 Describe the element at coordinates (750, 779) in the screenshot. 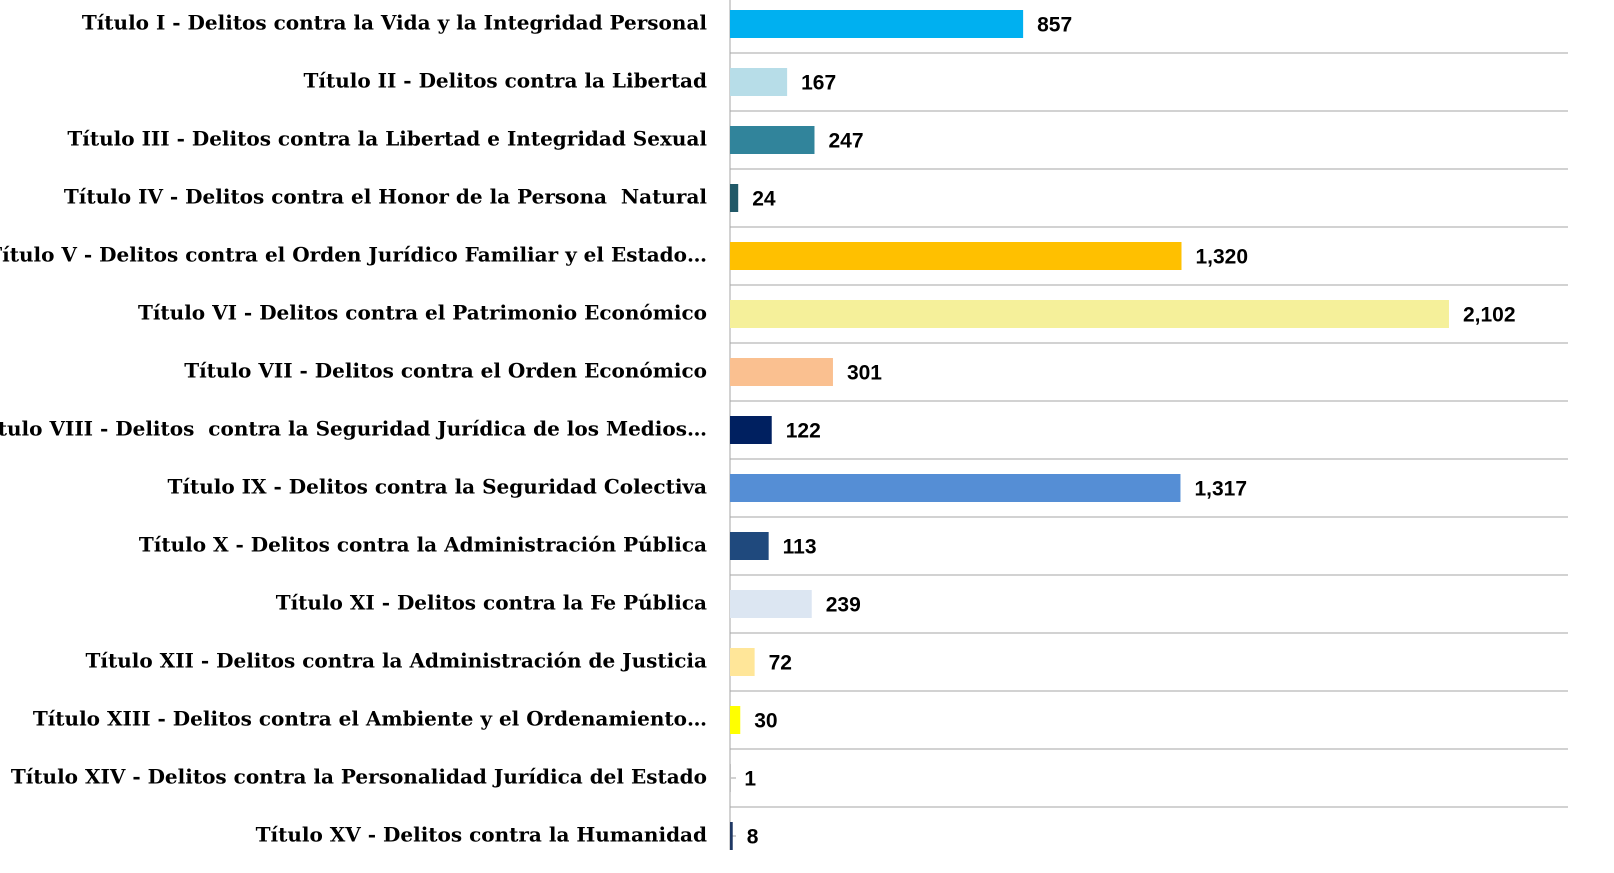

I see `value-label: 1` at that location.